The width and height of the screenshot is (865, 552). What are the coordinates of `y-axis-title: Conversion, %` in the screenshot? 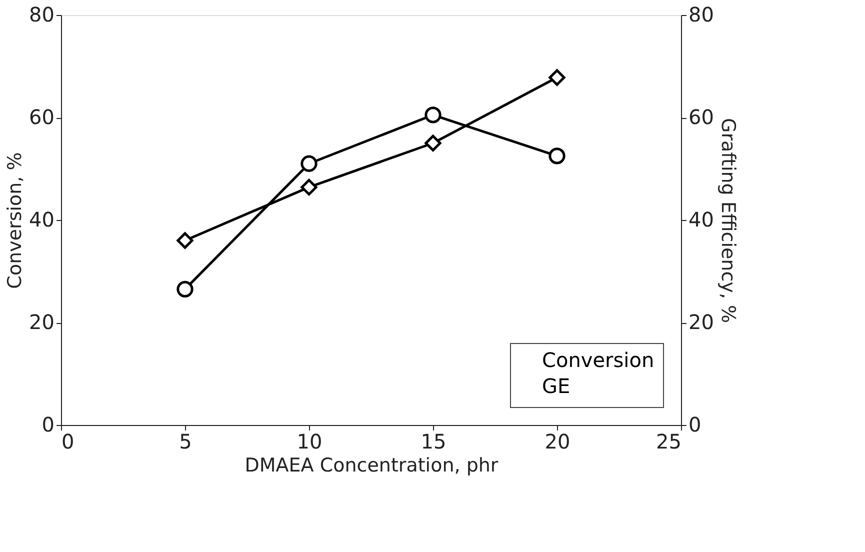 It's located at (15, 220).